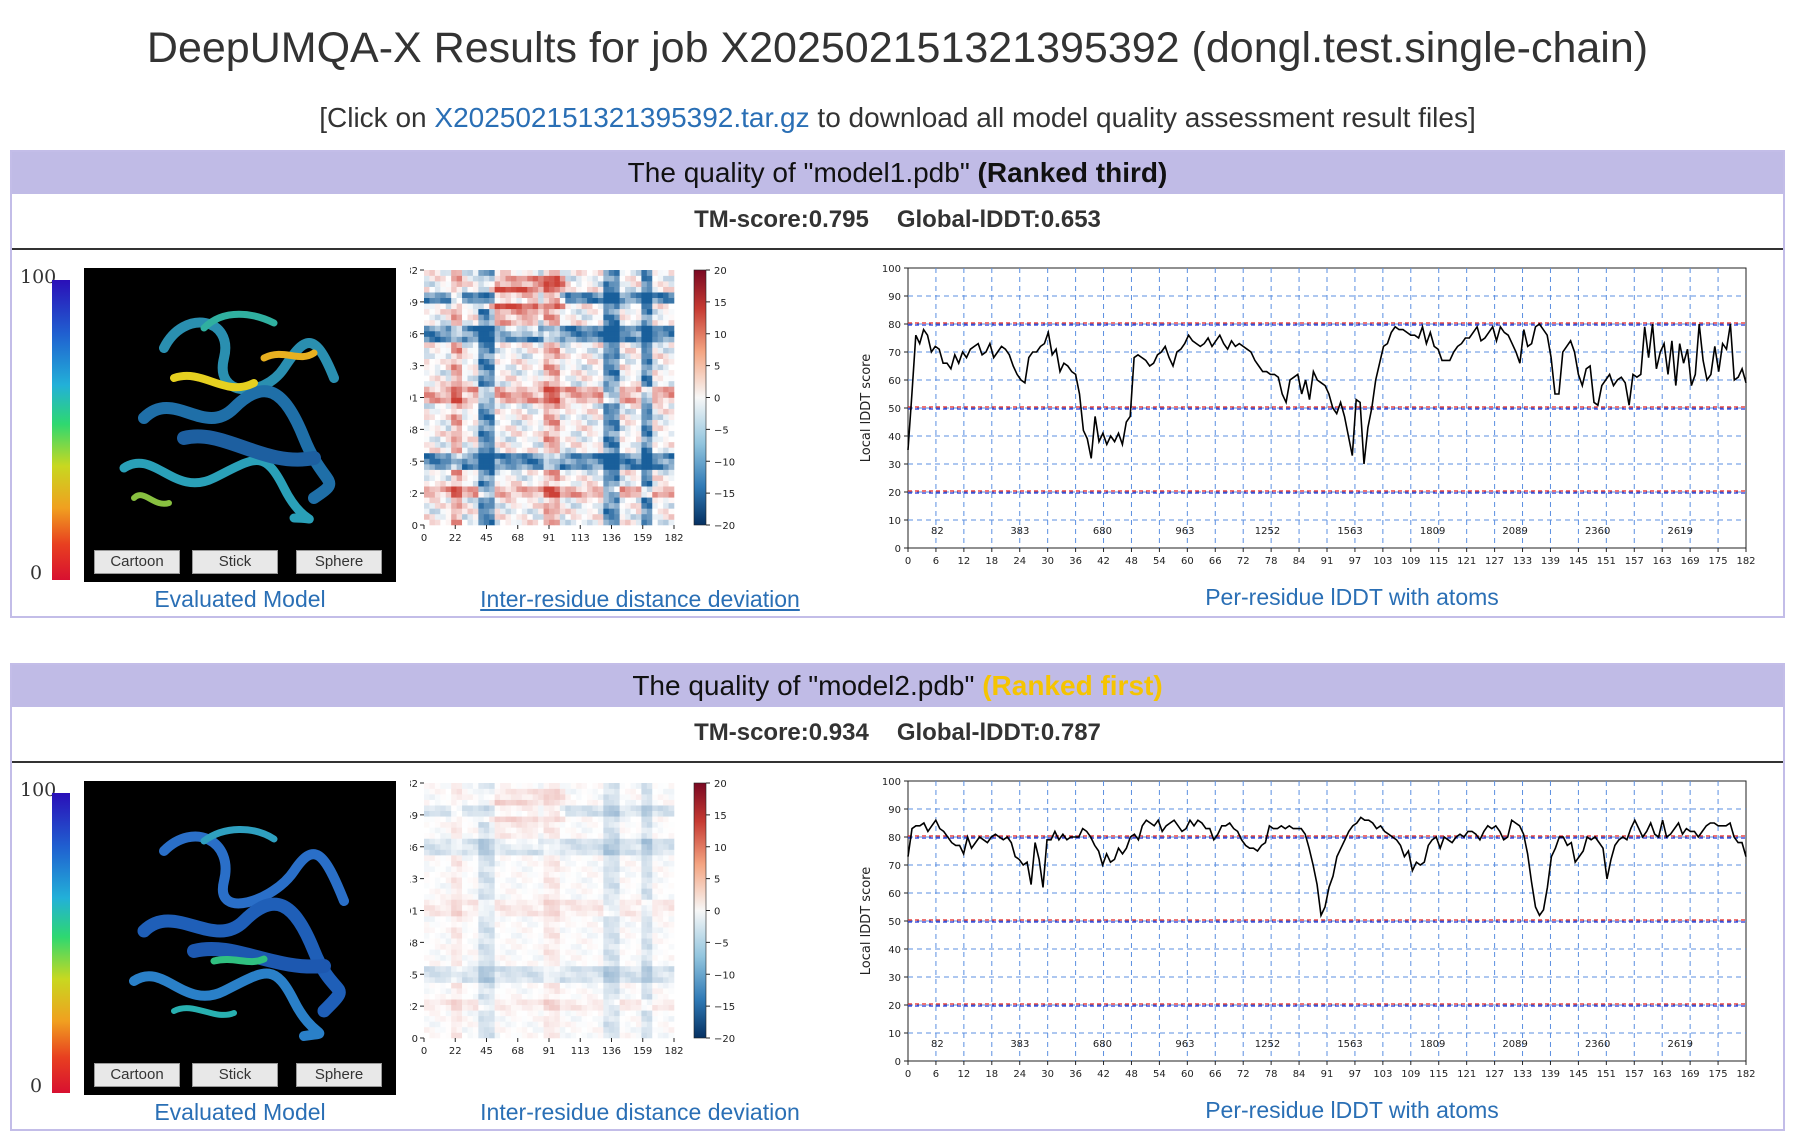 This screenshot has width=1795, height=1141. I want to click on y-tick-label: 40, so click(894, 437).